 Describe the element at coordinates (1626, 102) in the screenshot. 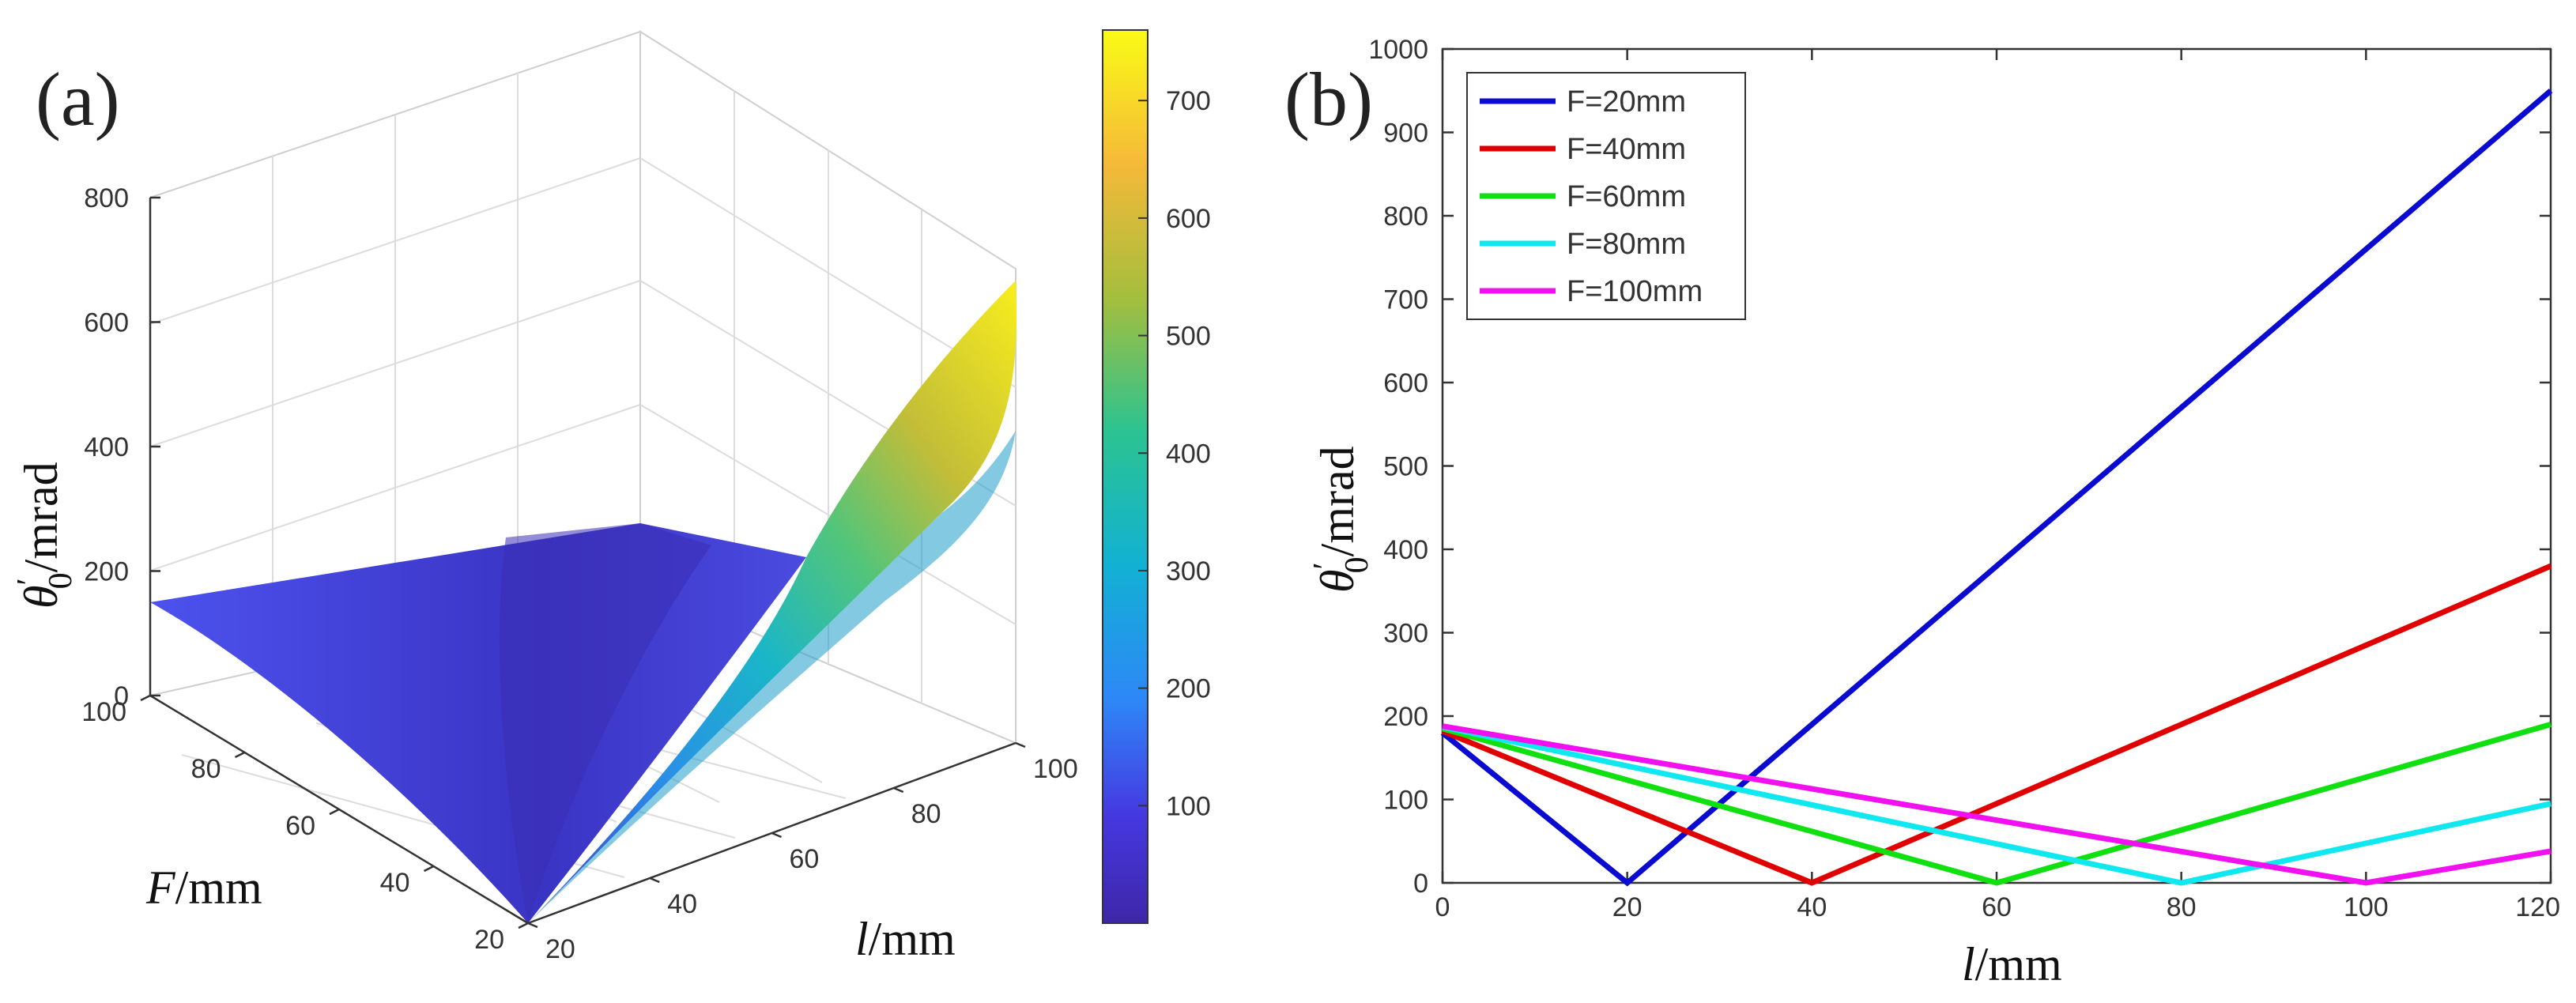

I see `legend-entry-label: F=20mm` at that location.